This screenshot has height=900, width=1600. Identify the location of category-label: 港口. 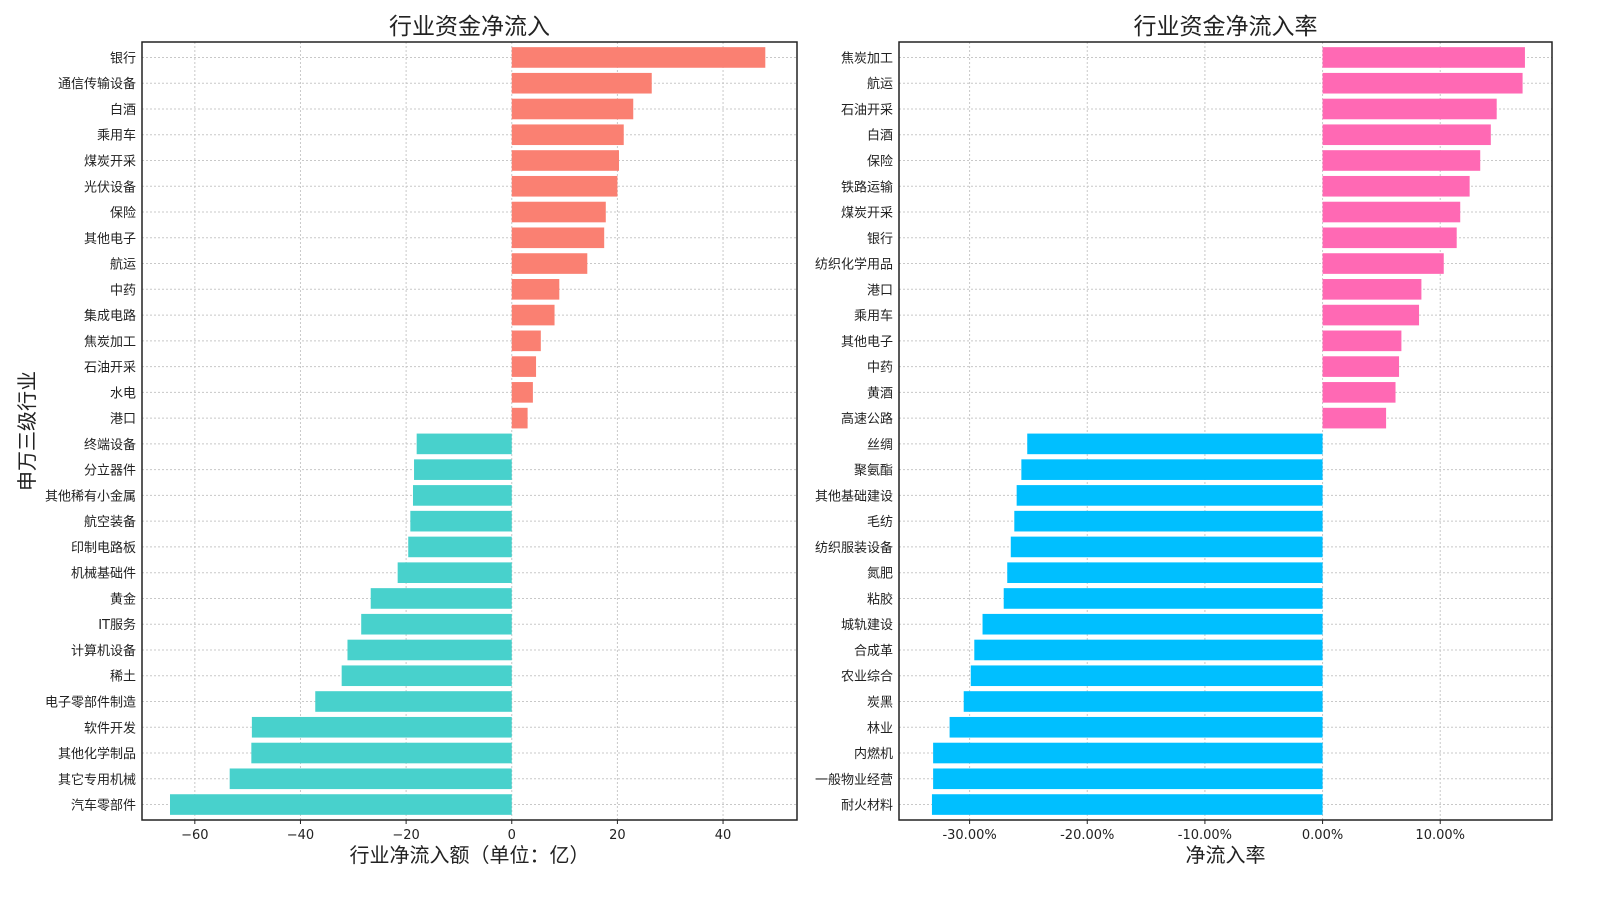
(880, 290).